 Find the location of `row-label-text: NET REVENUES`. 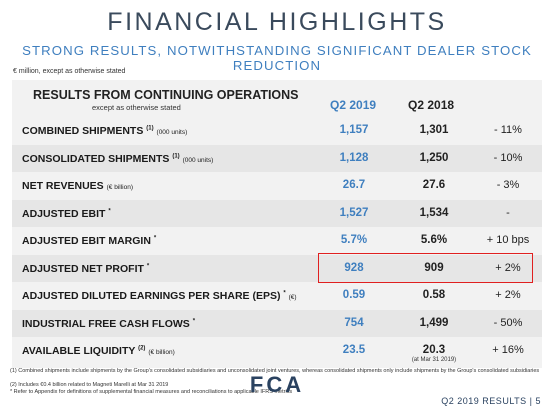

row-label-text: NET REVENUES is located at coordinates (63, 186).